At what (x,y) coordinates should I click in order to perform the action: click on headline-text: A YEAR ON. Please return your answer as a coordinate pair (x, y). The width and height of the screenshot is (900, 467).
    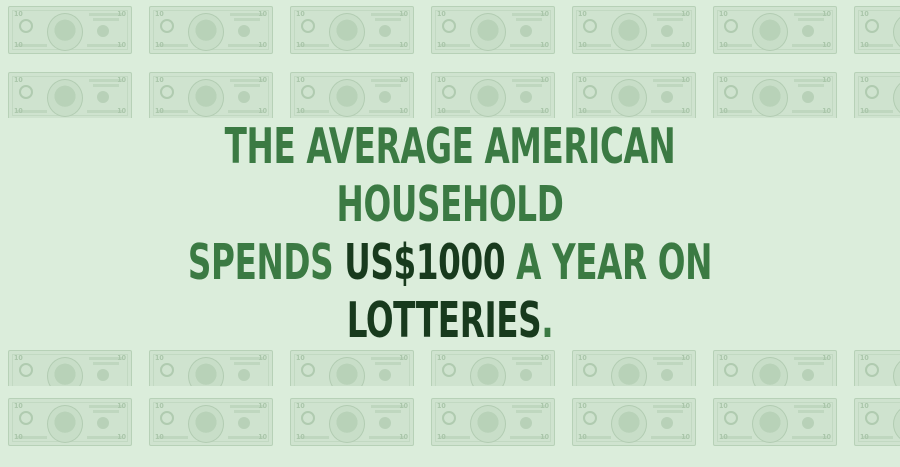
    Looking at the image, I should click on (609, 262).